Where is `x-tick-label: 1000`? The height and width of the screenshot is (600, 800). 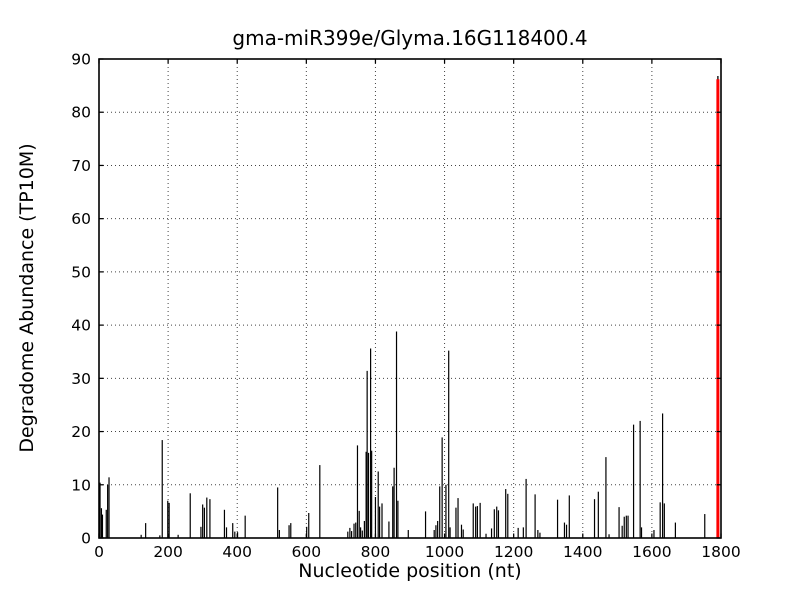 x-tick-label: 1000 is located at coordinates (444, 552).